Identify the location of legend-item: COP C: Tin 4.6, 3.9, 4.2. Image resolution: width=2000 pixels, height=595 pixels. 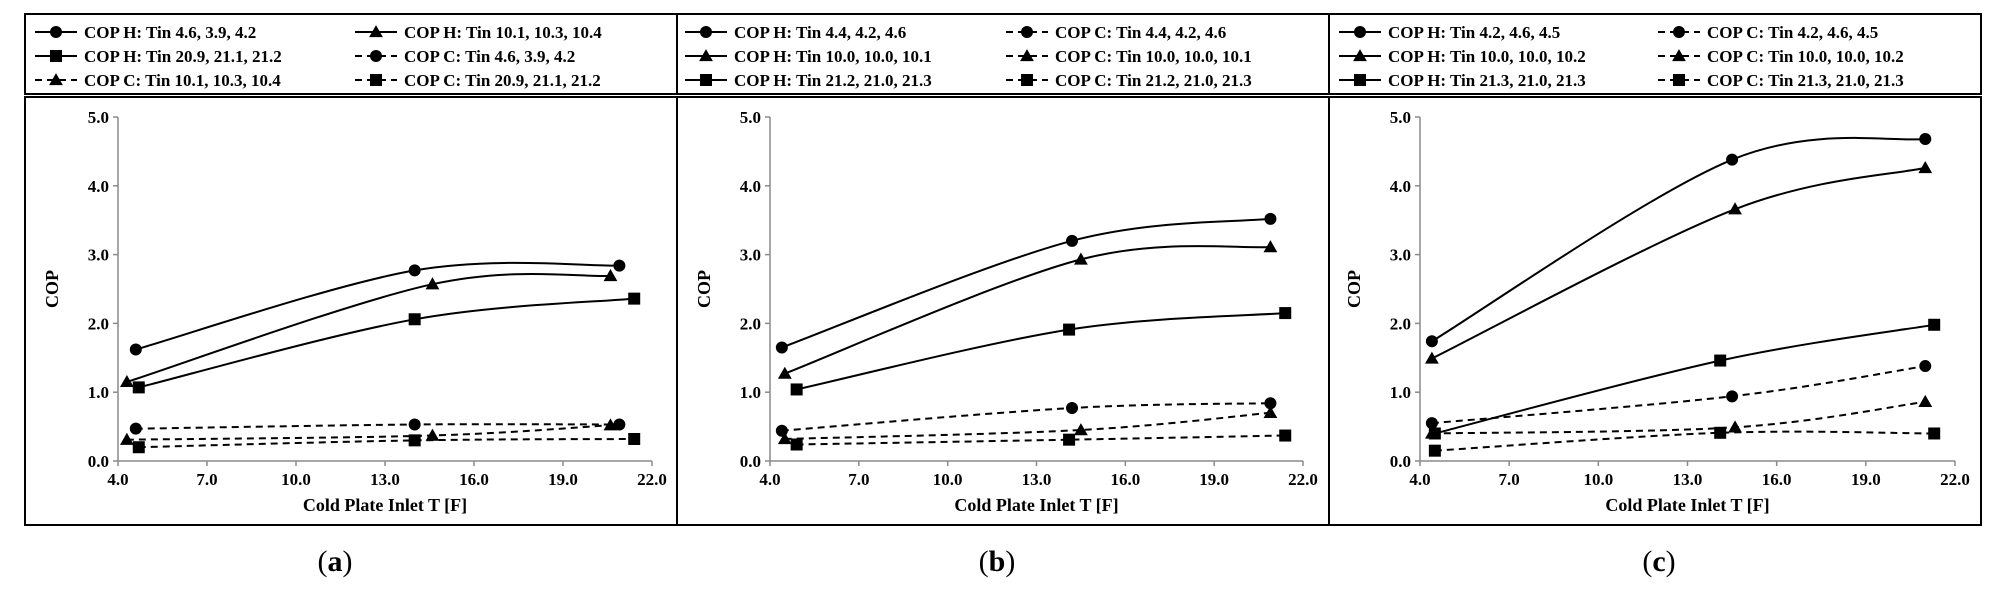
(465, 56).